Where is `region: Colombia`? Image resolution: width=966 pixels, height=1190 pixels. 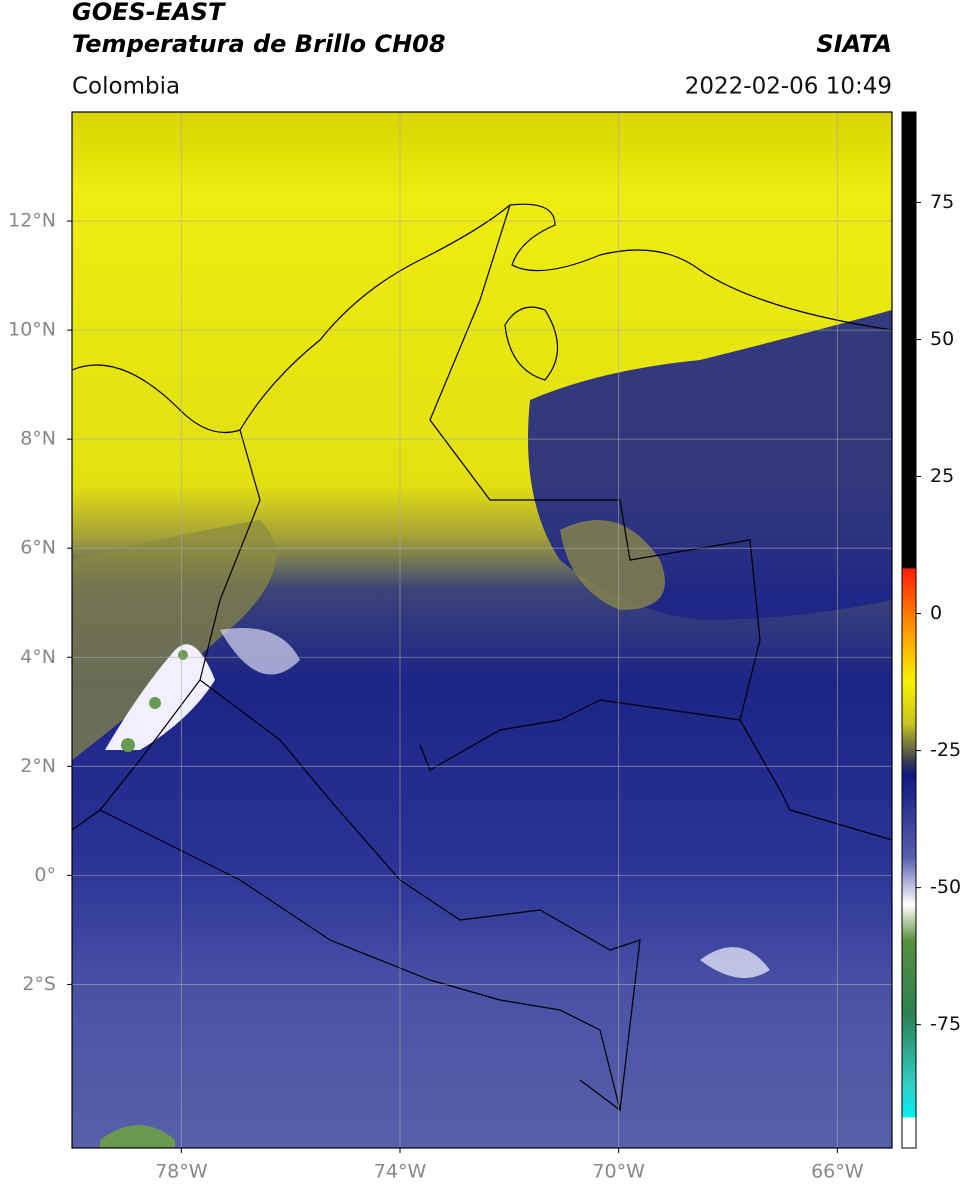
region: Colombia is located at coordinates (126, 87).